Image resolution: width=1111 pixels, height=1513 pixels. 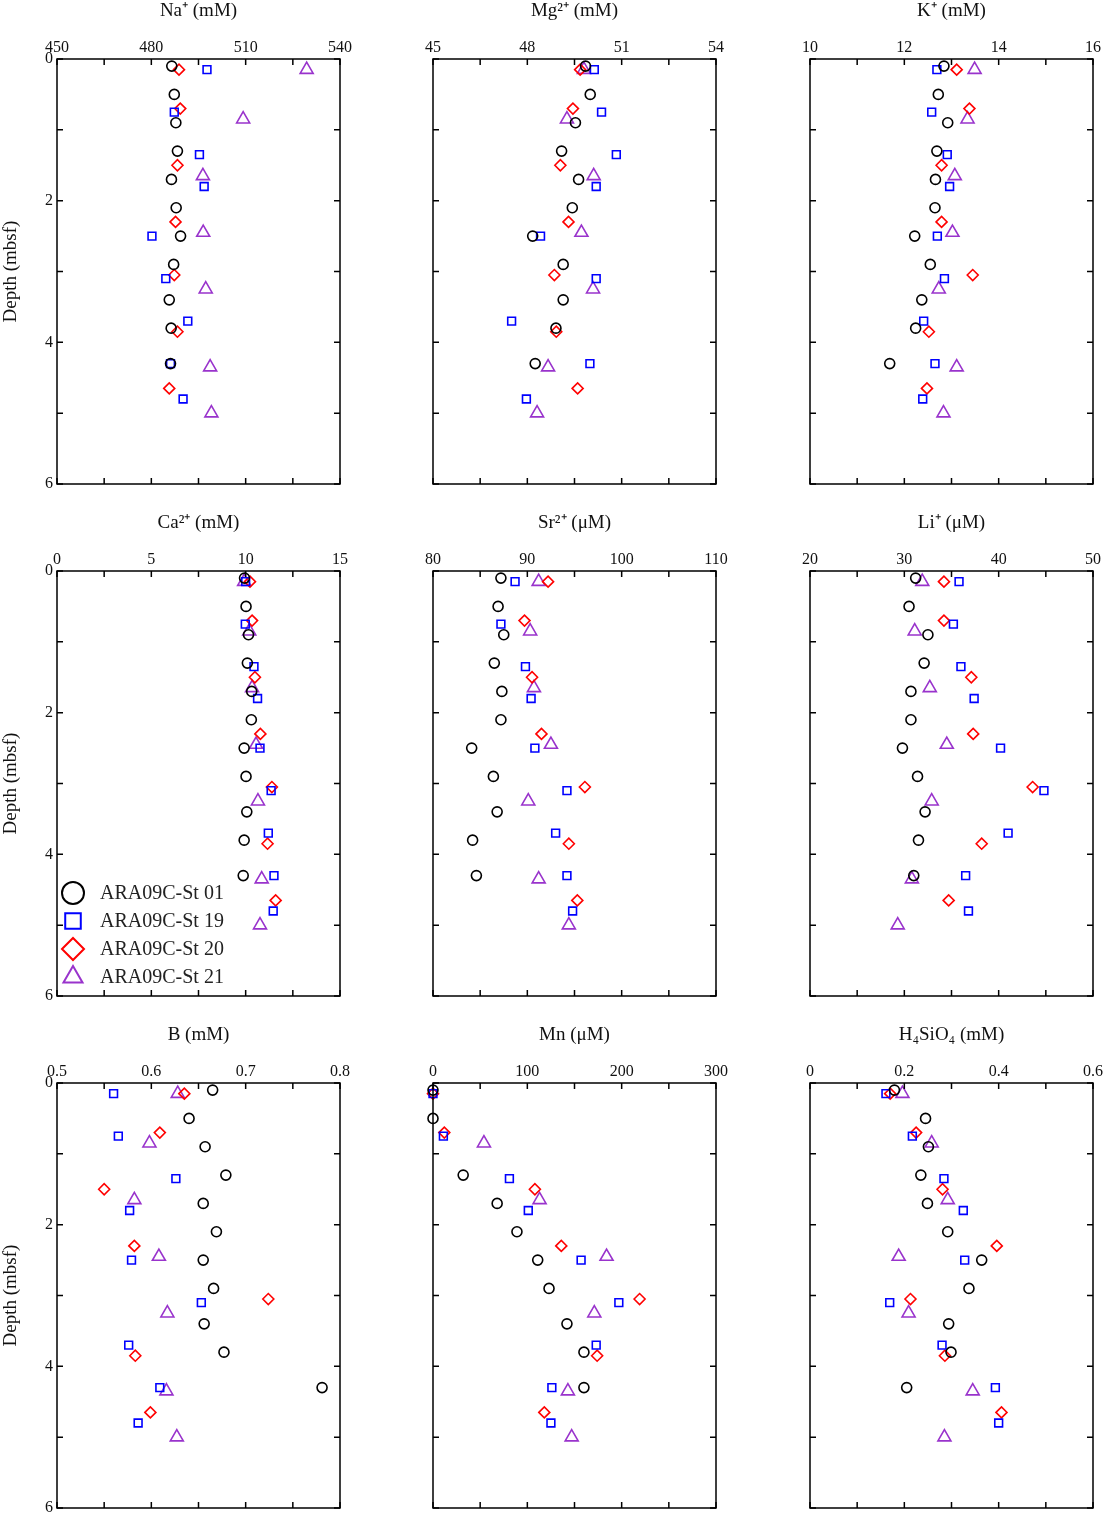 What do you see at coordinates (433, 558) in the screenshot?
I see `x-tick-label: 80` at bounding box center [433, 558].